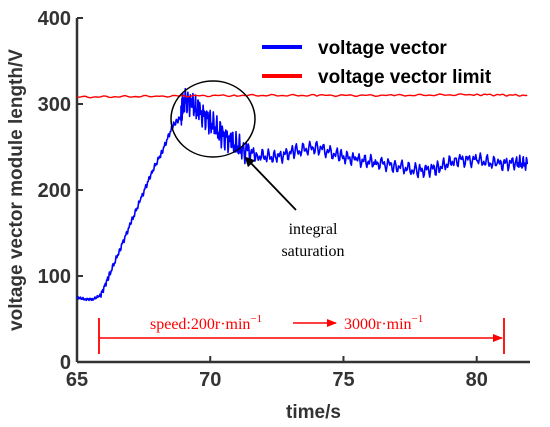 The width and height of the screenshot is (550, 427). I want to click on x-axis-label: time/s, so click(313, 412).